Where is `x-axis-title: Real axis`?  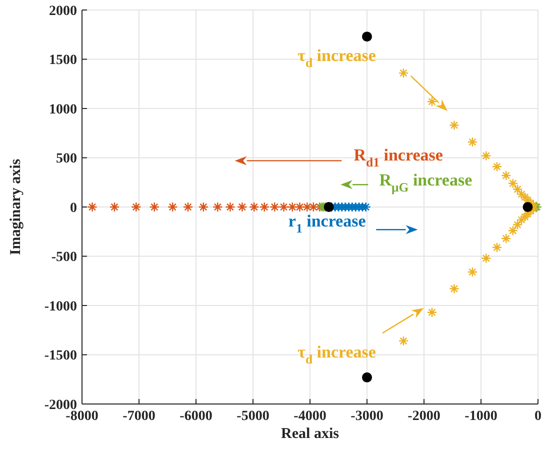 x-axis-title: Real axis is located at coordinates (310, 434).